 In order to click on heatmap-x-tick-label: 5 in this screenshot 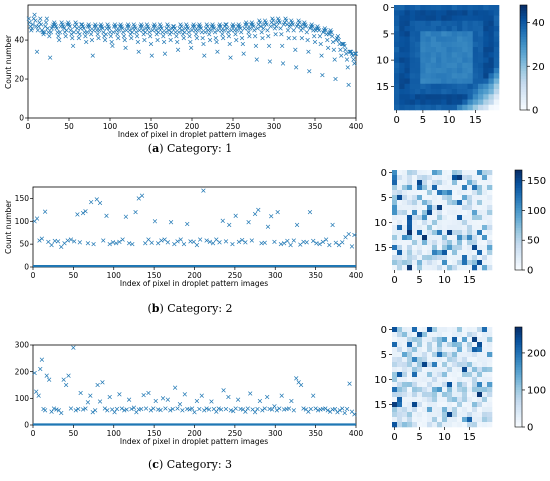, I will do `click(419, 437)`.